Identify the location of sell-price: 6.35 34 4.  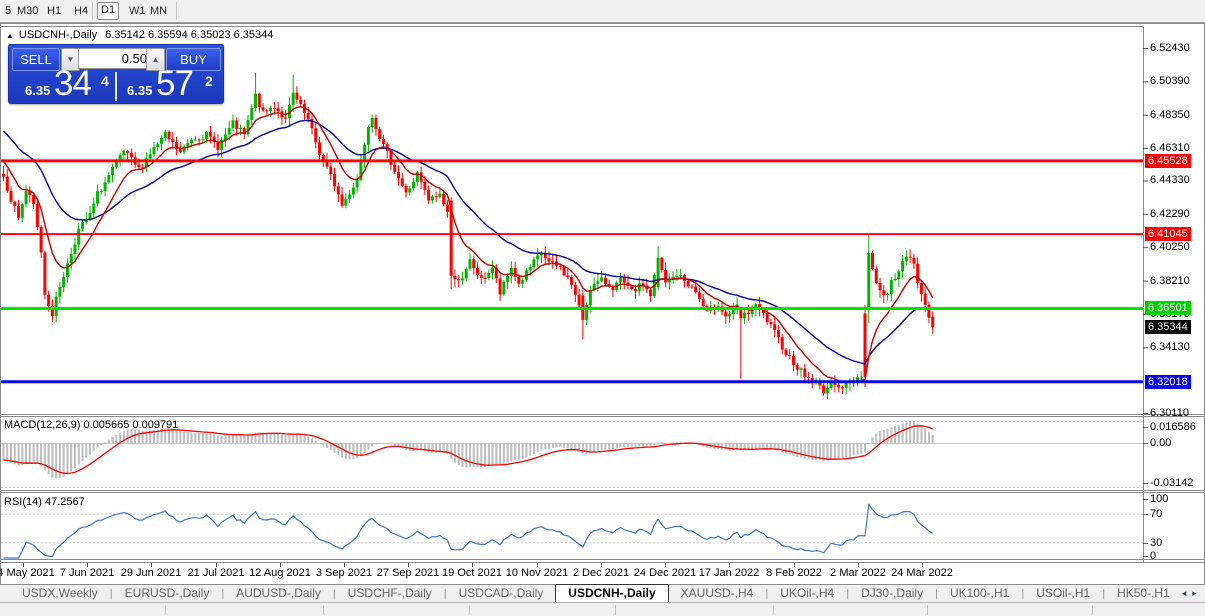
(62, 83).